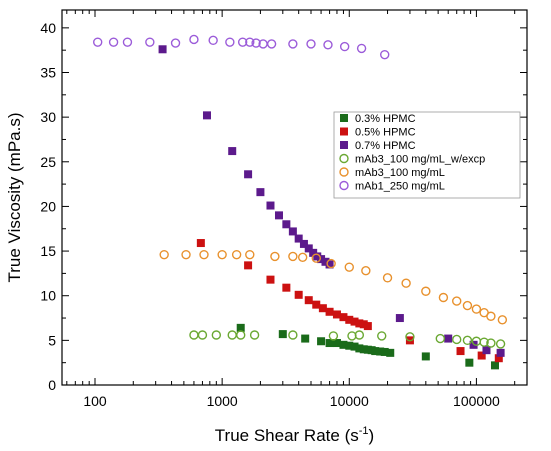 This screenshot has height=451, width=551. Describe the element at coordinates (349, 401) in the screenshot. I see `x-tick-label: 10000` at that location.